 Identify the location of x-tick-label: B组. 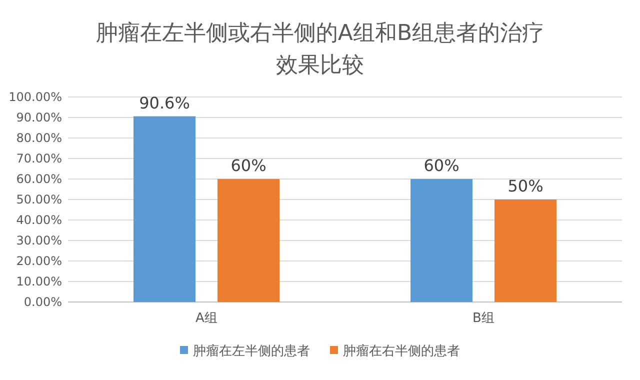
(483, 318).